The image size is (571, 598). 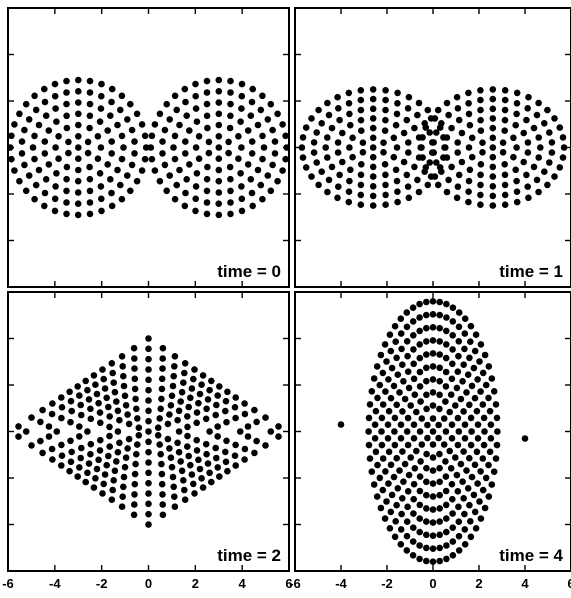 I want to click on x-tick-label: 0, so click(x=148, y=583).